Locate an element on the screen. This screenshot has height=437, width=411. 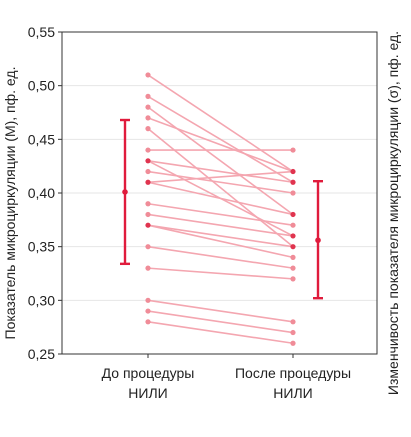
y-tick-label: 0,40 is located at coordinates (41, 193).